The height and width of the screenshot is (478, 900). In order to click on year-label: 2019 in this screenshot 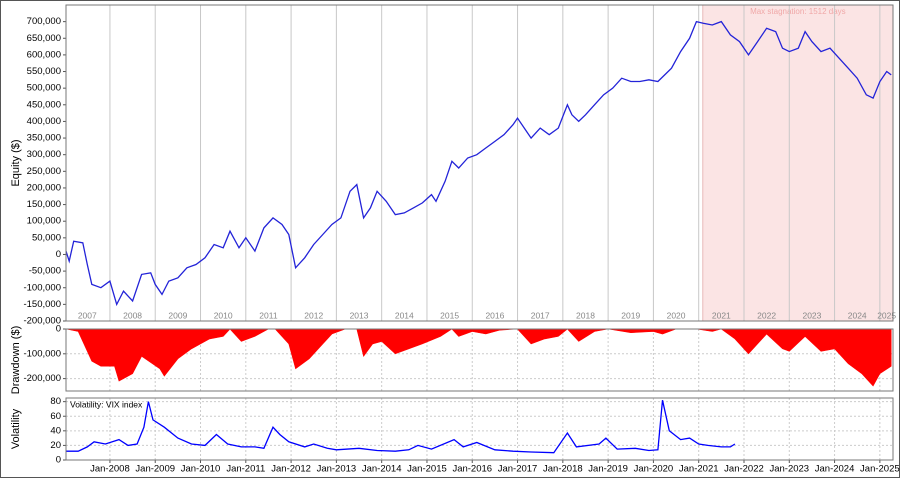, I will do `click(630, 315)`.